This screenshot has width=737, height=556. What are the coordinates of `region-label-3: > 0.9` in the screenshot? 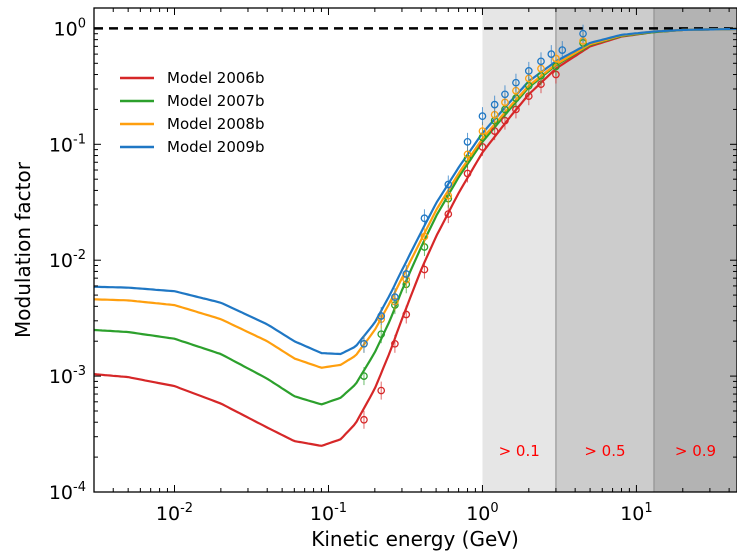 It's located at (695, 451).